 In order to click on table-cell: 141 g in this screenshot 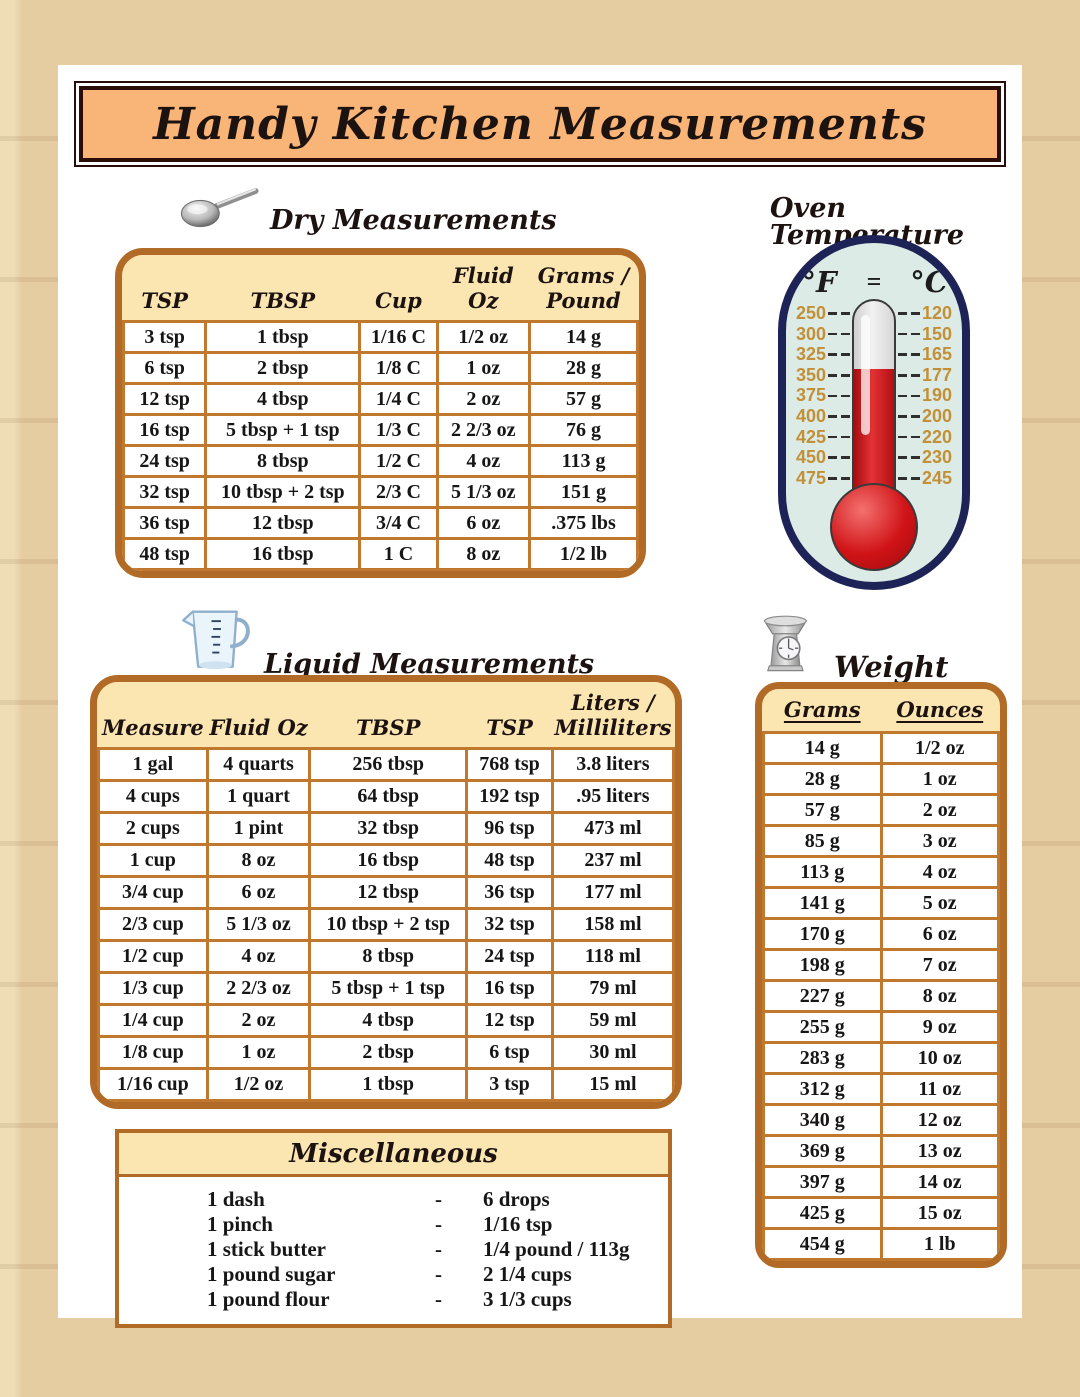, I will do `click(822, 903)`.